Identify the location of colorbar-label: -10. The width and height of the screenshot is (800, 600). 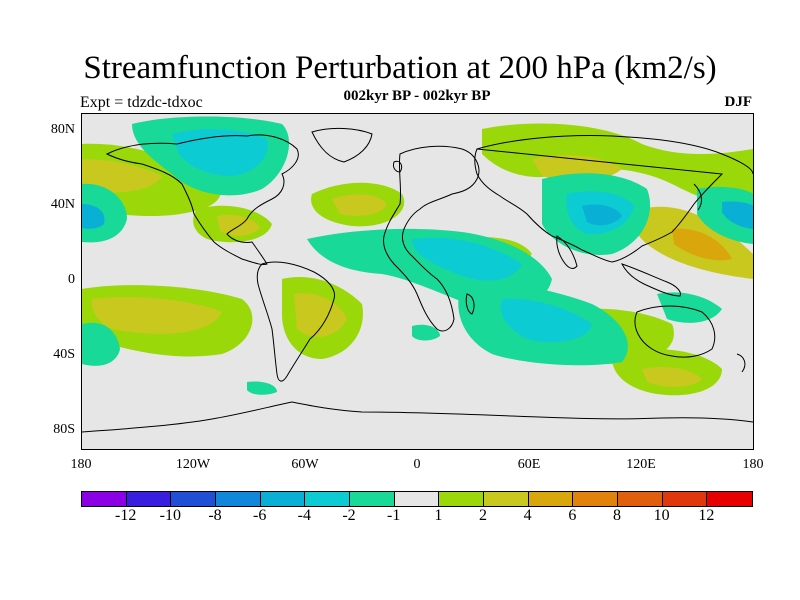
(170, 515).